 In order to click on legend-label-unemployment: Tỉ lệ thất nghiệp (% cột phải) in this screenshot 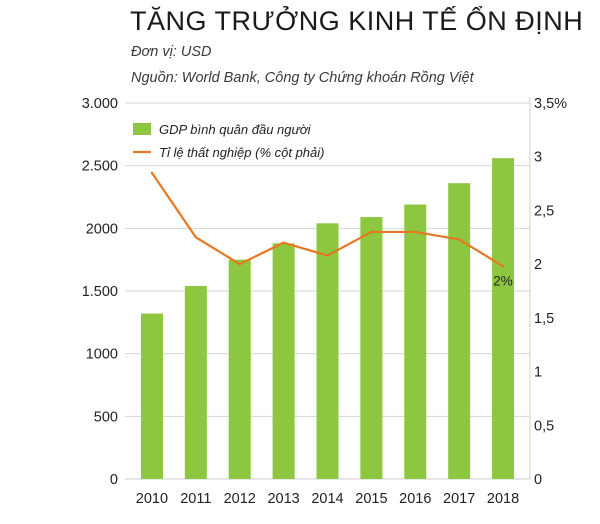, I will do `click(241, 152)`.